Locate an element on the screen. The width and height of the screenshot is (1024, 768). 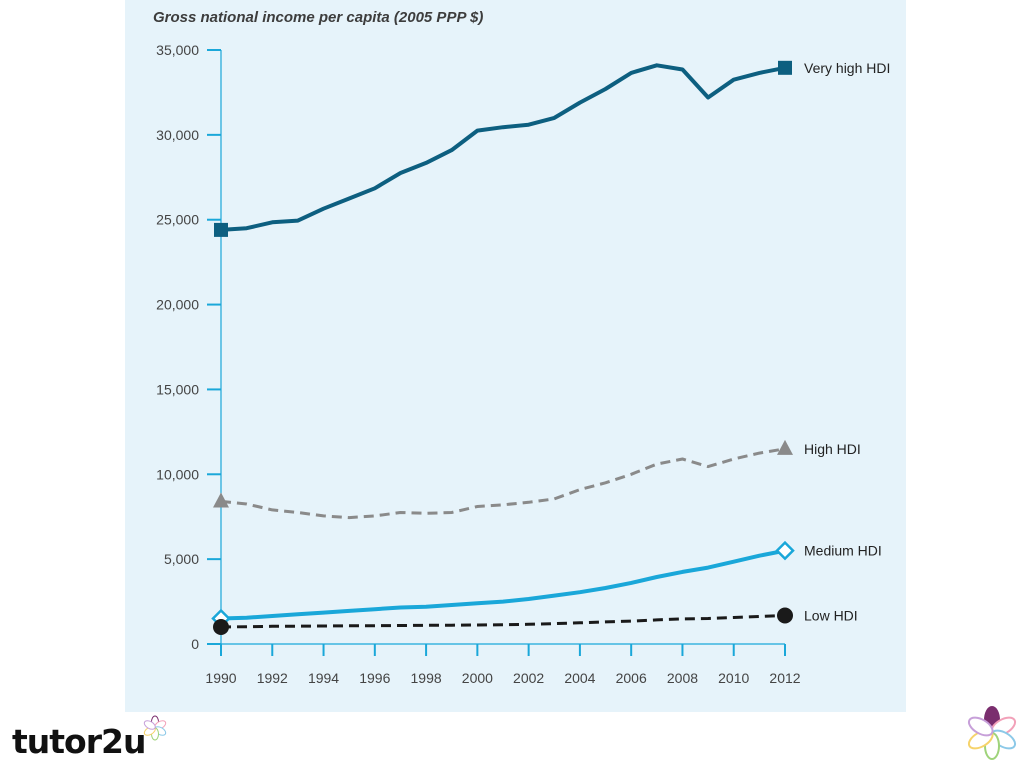
flower-logo-icon is located at coordinates (992, 733).